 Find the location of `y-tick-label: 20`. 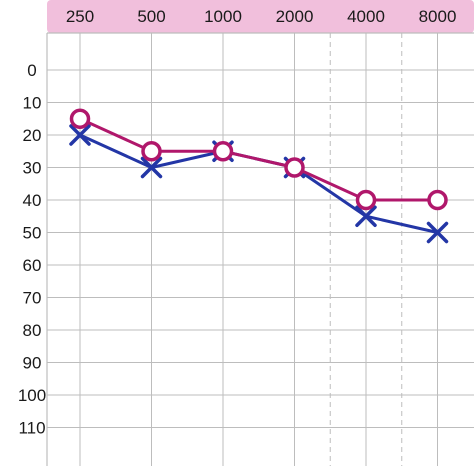

y-tick-label: 20 is located at coordinates (32, 135).